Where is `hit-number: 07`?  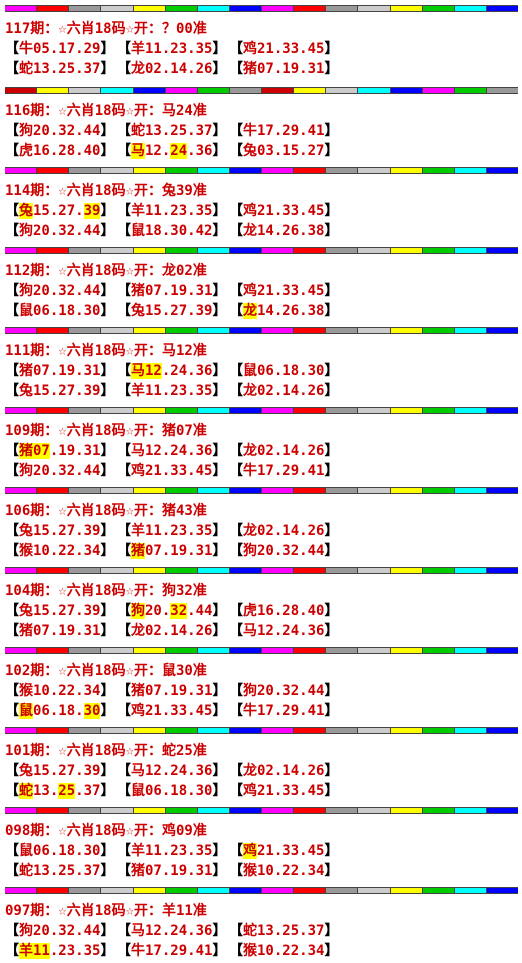
hit-number: 07 is located at coordinates (41, 451).